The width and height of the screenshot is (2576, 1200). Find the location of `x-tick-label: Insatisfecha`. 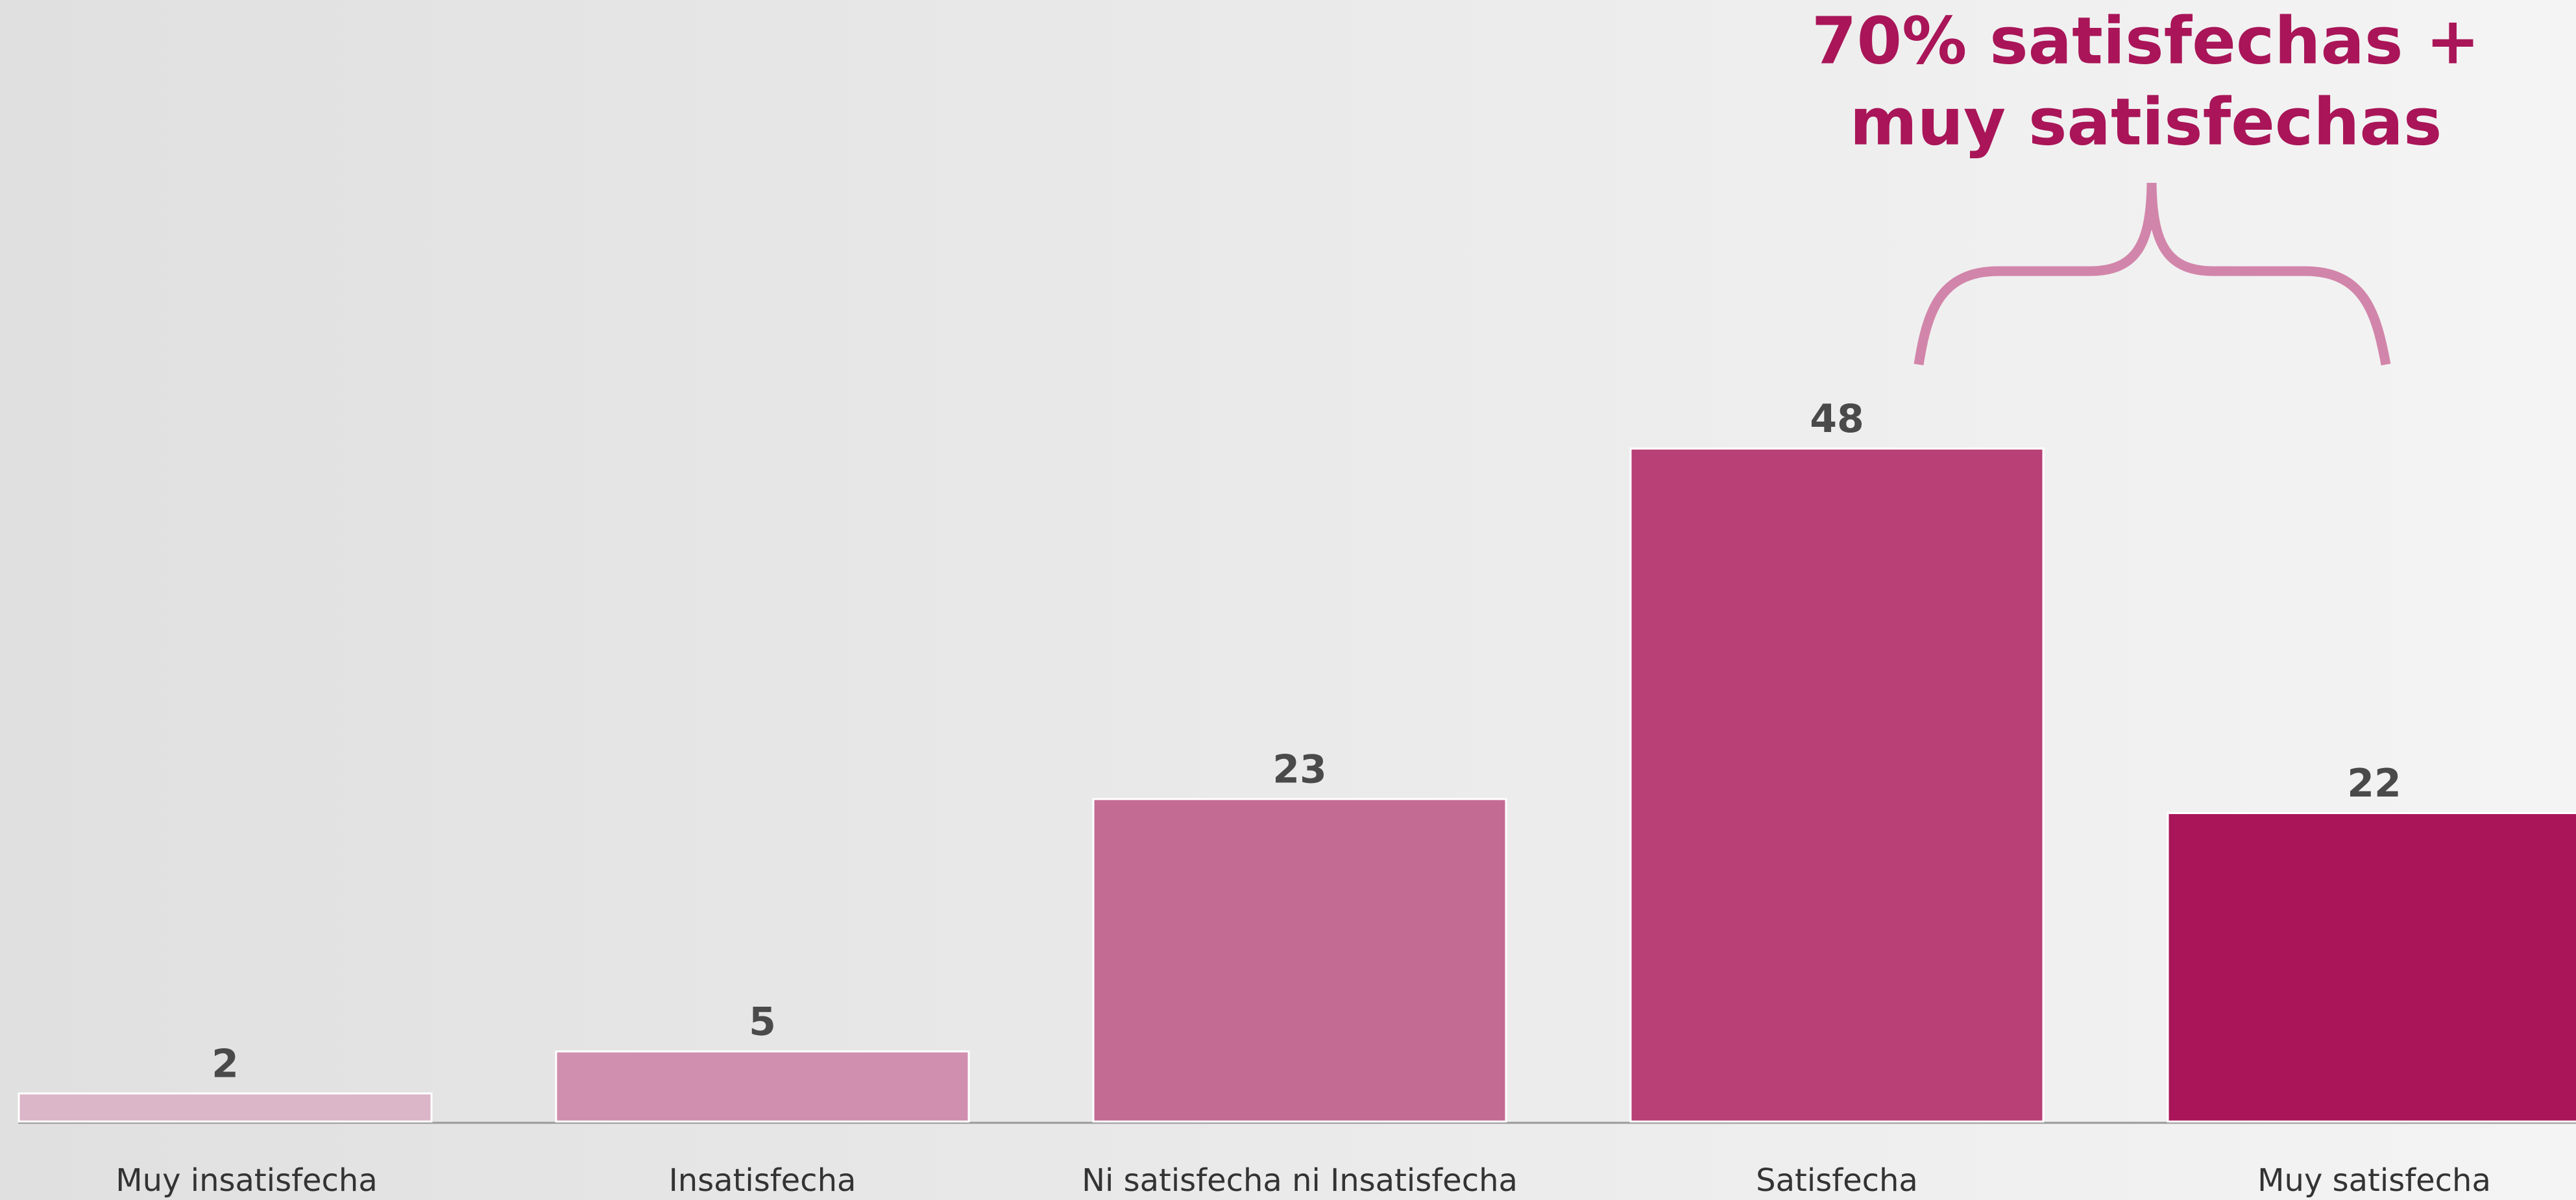

x-tick-label: Insatisfecha is located at coordinates (763, 1180).